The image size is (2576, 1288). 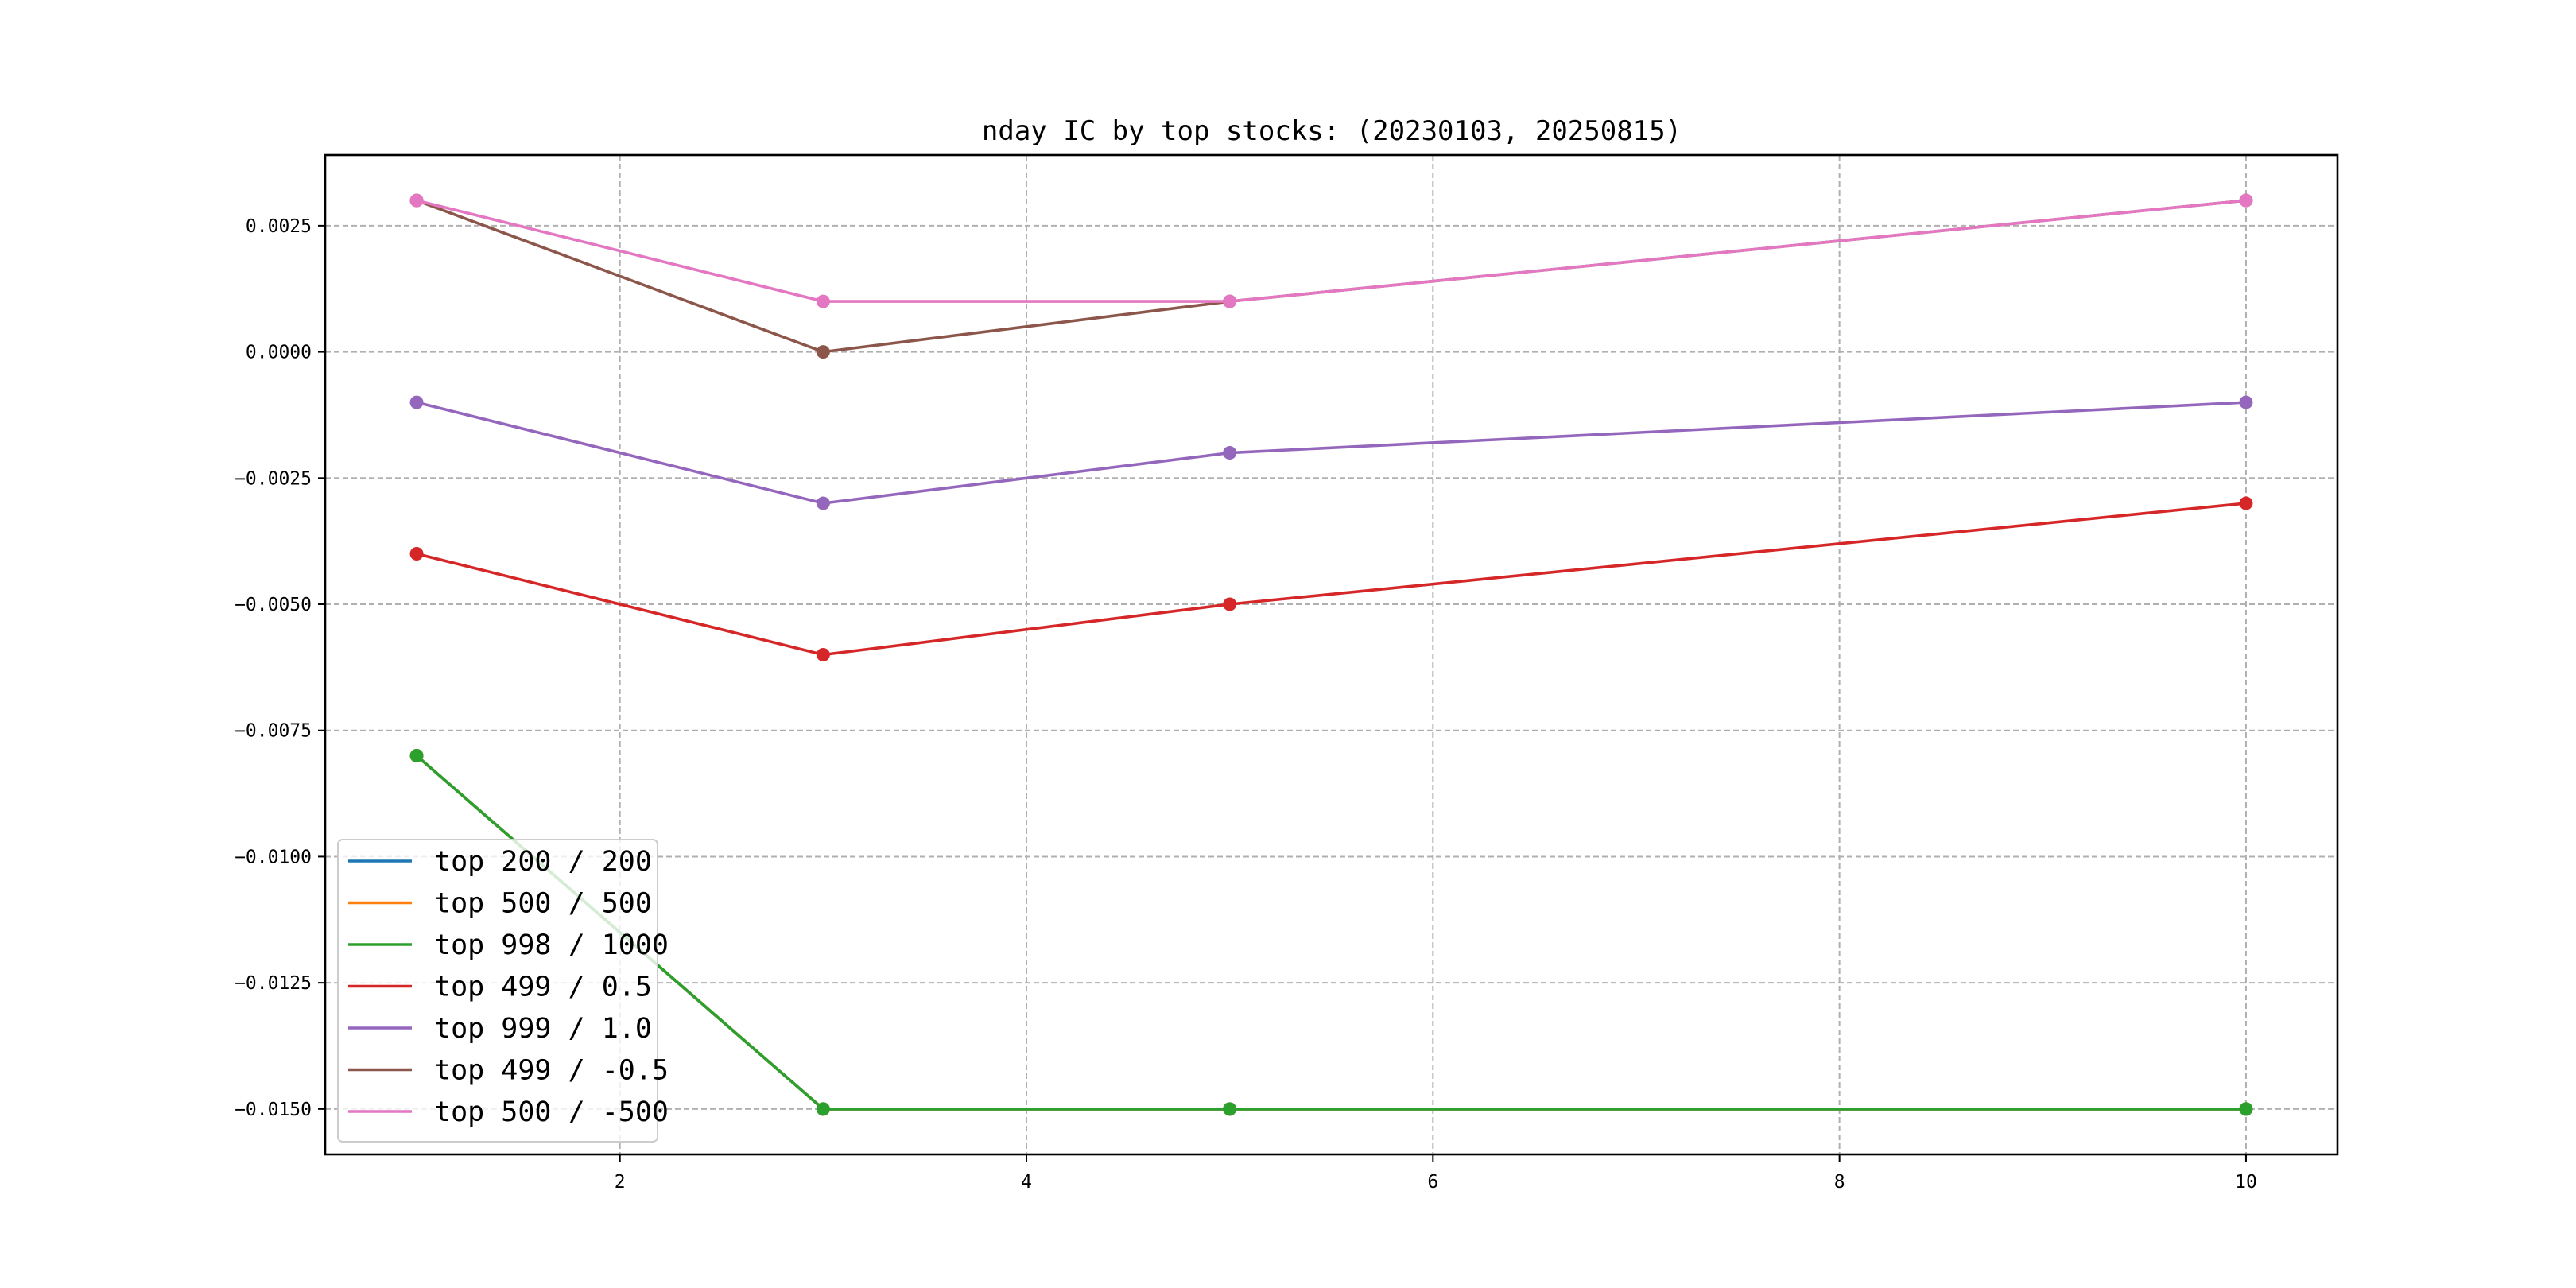 I want to click on y-tick-label: −0.0025, so click(x=273, y=479).